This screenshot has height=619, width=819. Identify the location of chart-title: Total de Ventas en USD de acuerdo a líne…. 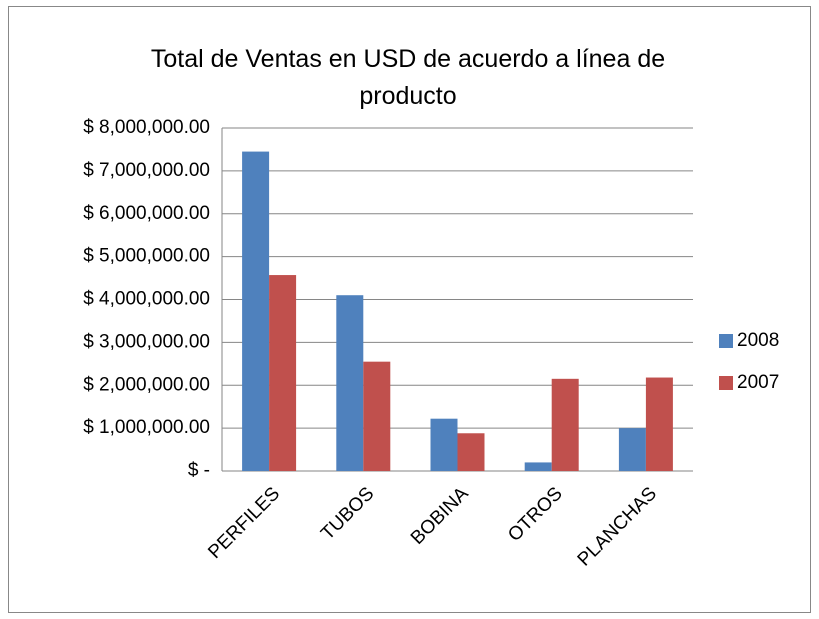
(408, 77).